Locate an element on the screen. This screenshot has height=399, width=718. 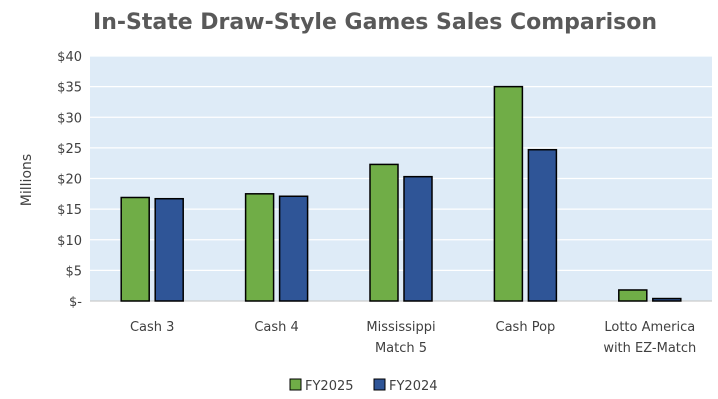
y-tick-label: $40 is located at coordinates (69, 57).